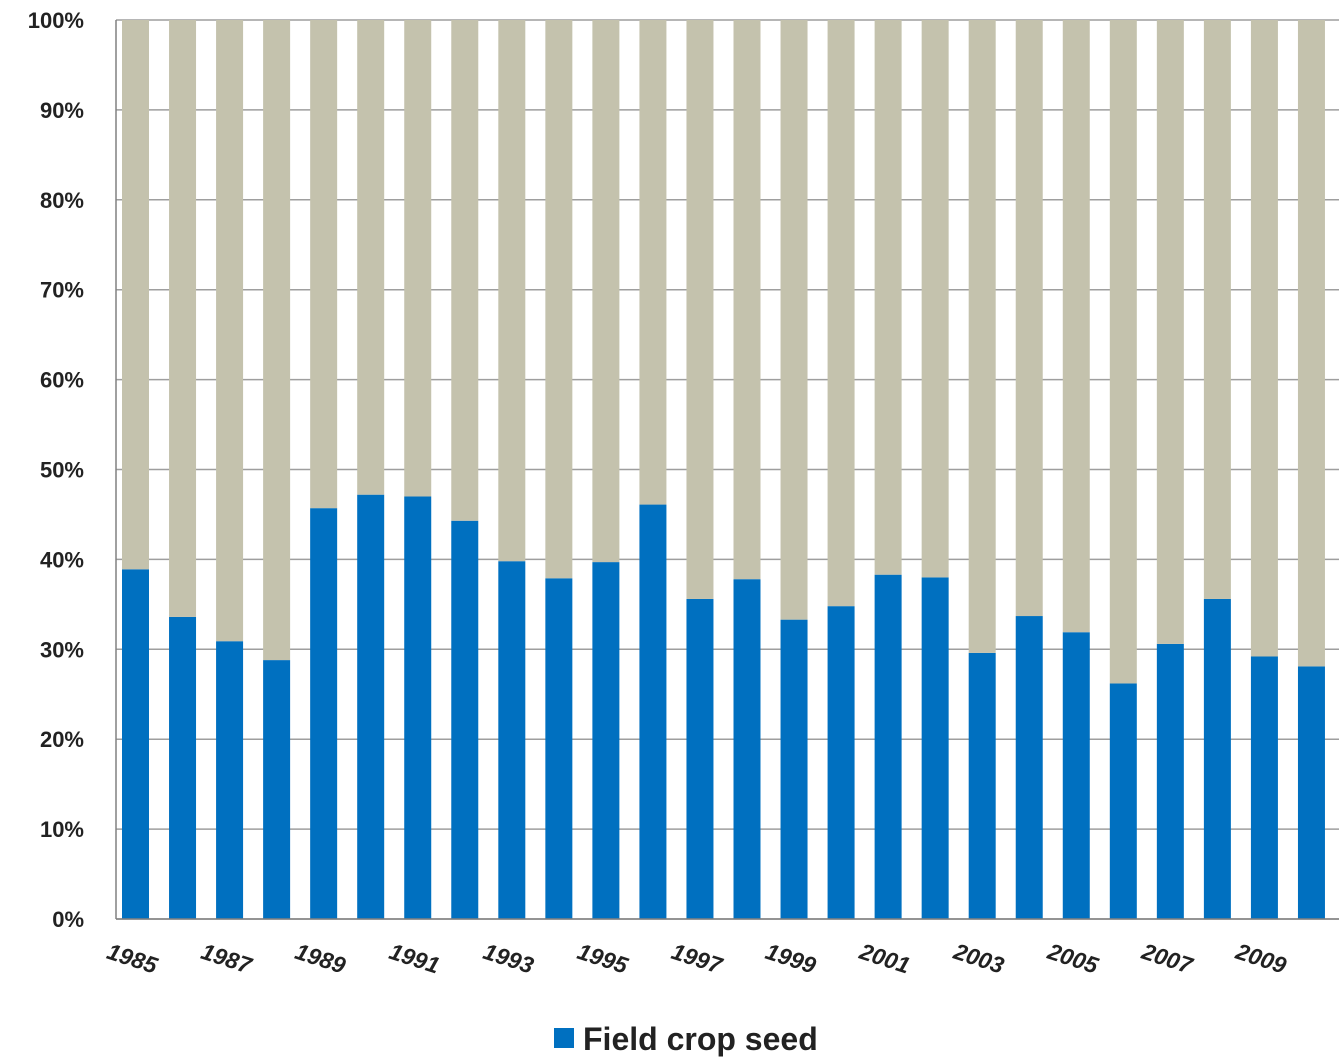  What do you see at coordinates (320, 958) in the screenshot?
I see `x-tick-label: 1989` at bounding box center [320, 958].